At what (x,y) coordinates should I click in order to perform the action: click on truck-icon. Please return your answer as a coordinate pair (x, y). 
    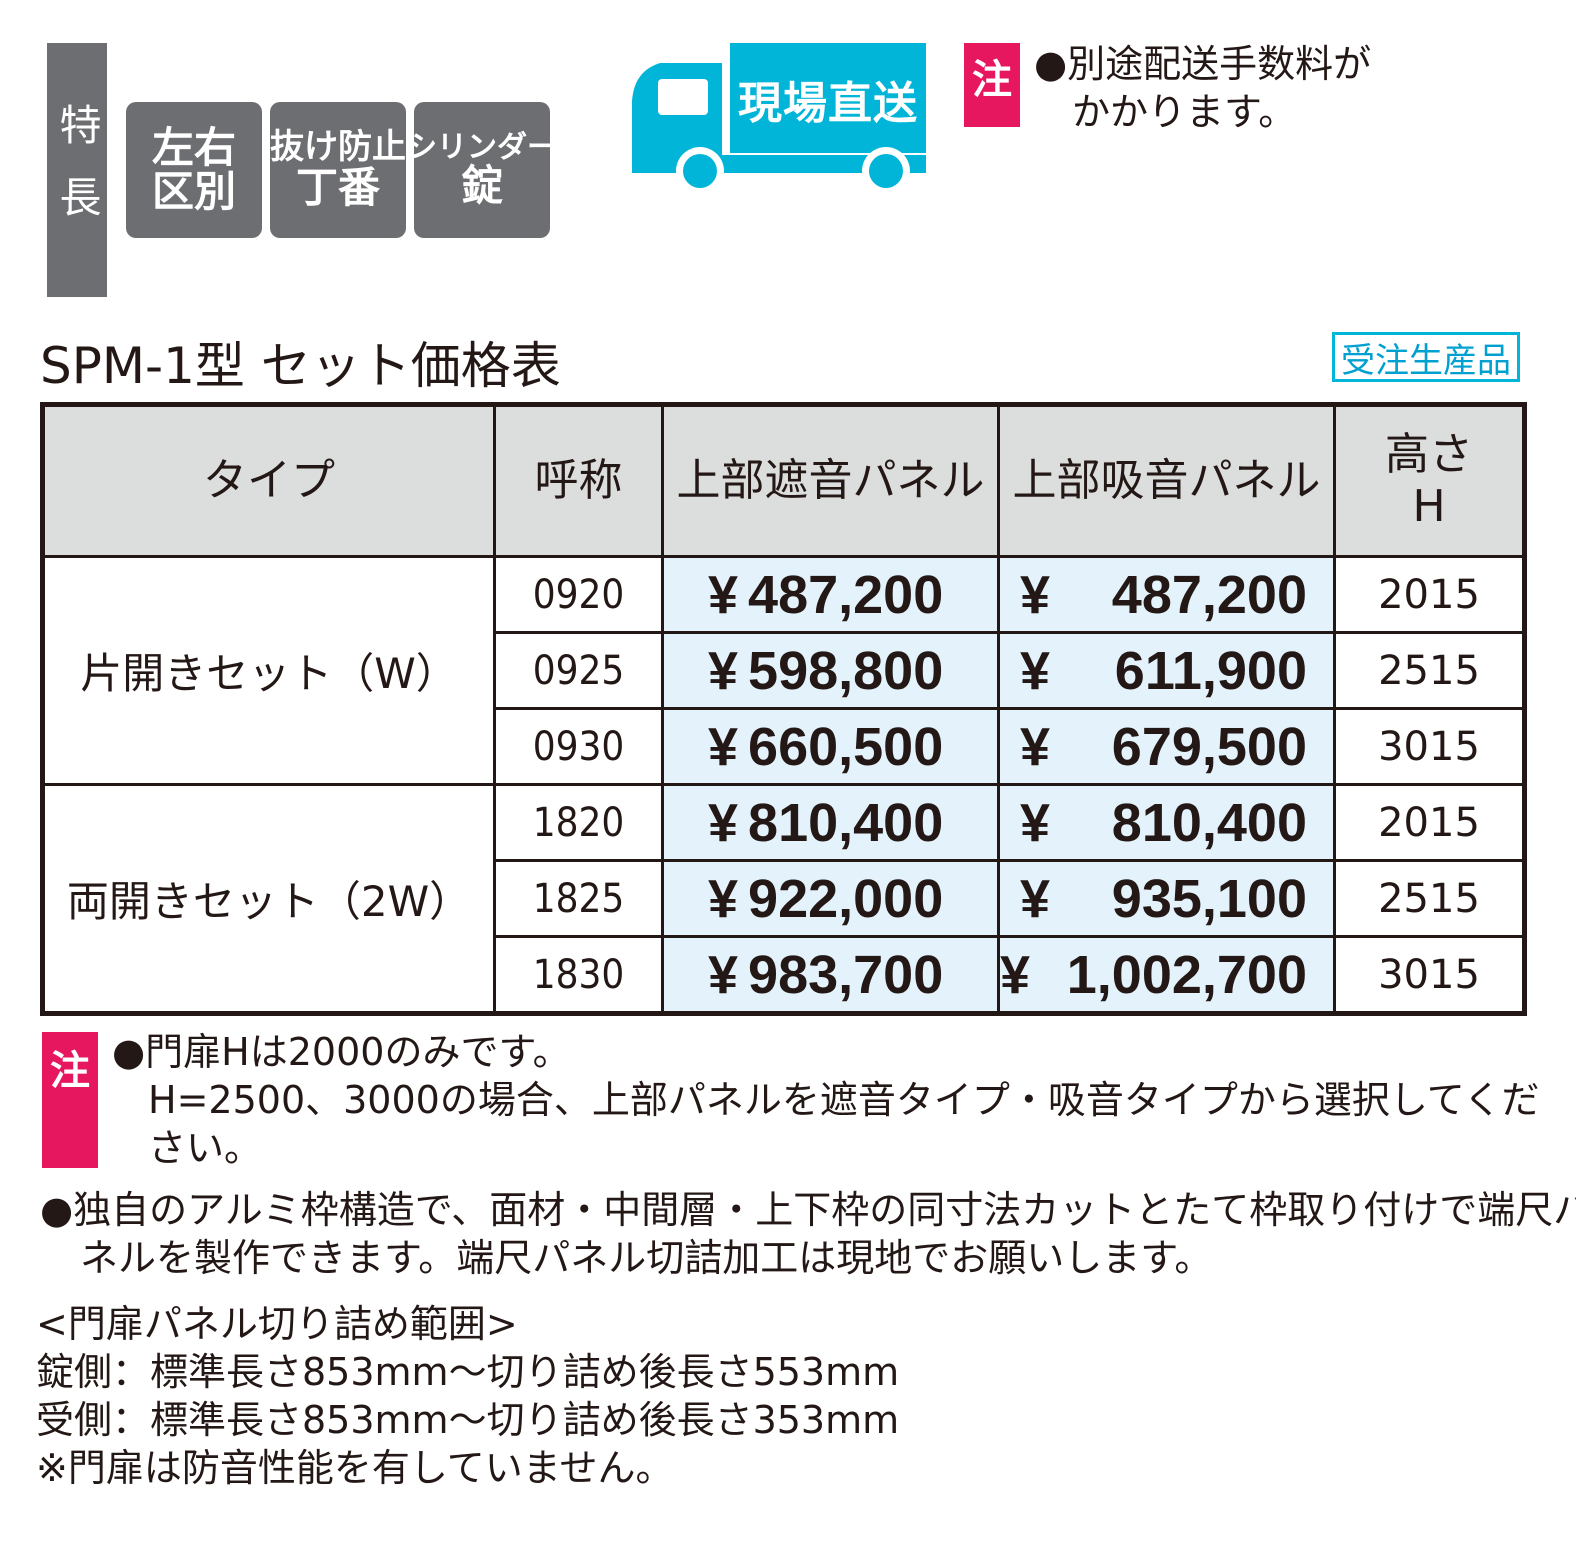
    Looking at the image, I should click on (779, 119).